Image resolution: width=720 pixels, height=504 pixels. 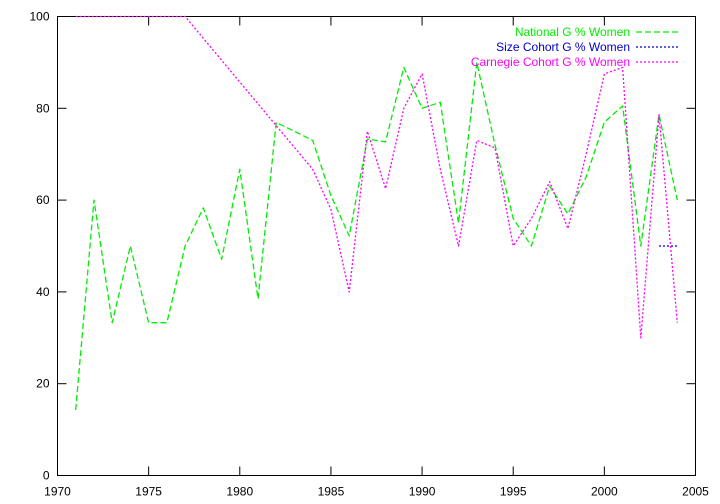 I want to click on x-tick-label: 2000, so click(x=604, y=492).